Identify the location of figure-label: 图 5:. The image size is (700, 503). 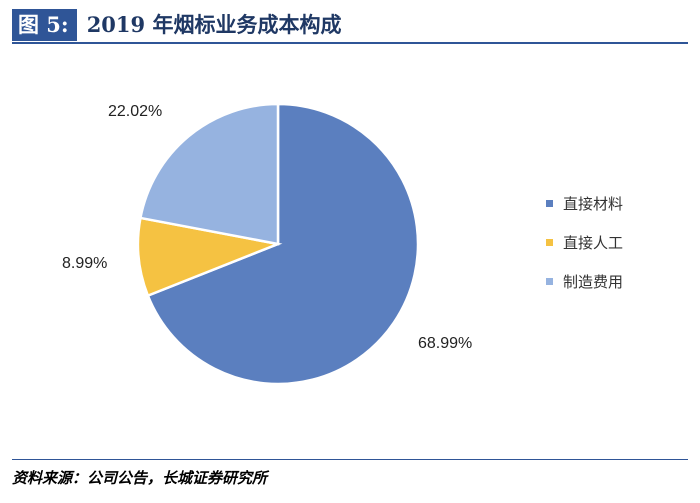
(44, 25).